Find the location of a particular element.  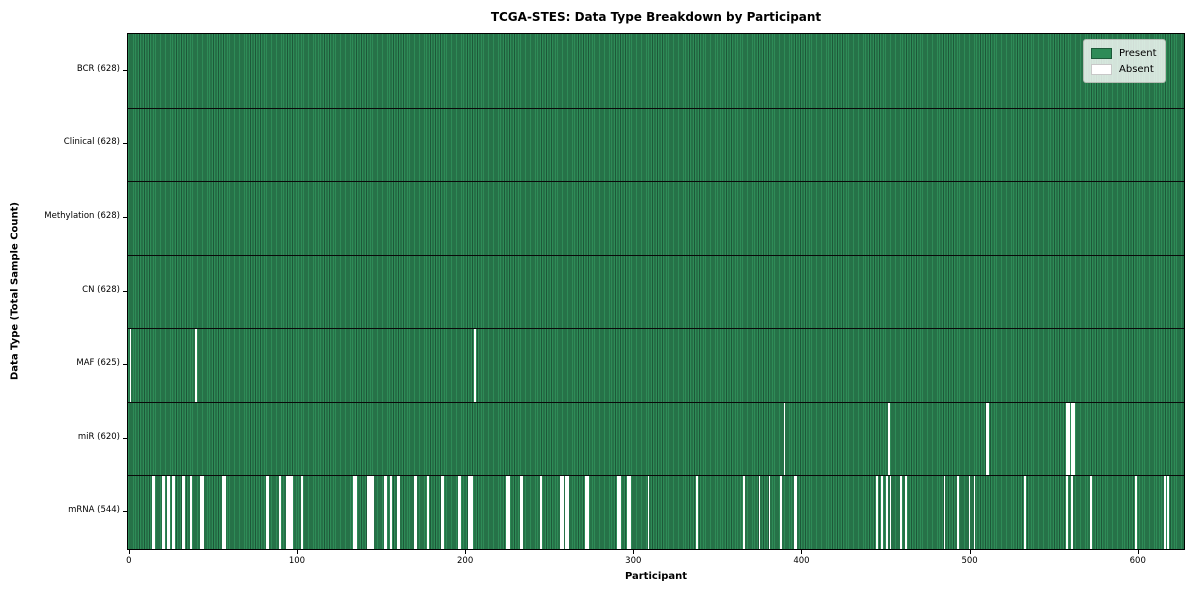

x-tick-label: 500 is located at coordinates (969, 561).